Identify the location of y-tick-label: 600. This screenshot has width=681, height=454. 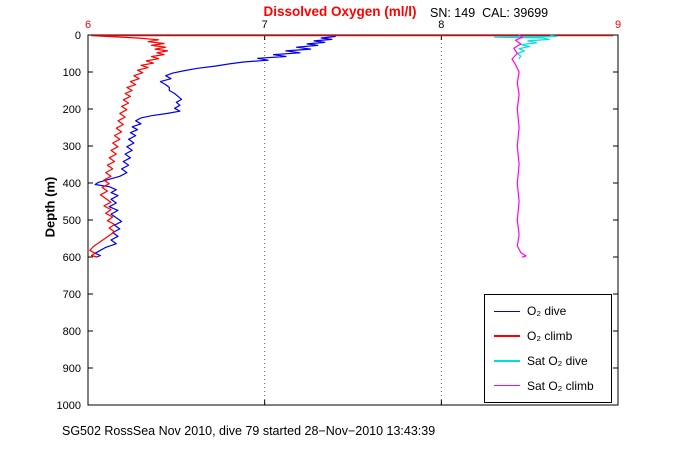
(72, 258).